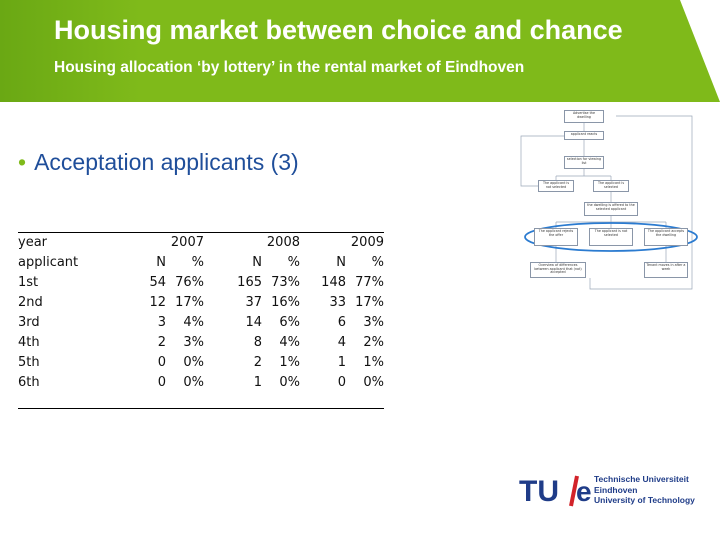  Describe the element at coordinates (644, 500) in the screenshot. I see `university-line: University of Technology` at that location.